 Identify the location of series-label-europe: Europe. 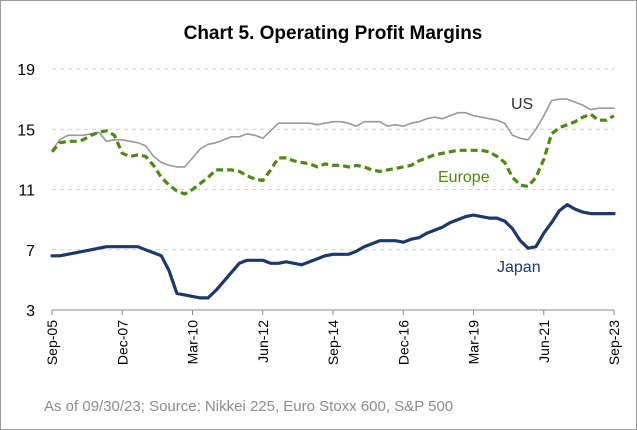
(464, 177).